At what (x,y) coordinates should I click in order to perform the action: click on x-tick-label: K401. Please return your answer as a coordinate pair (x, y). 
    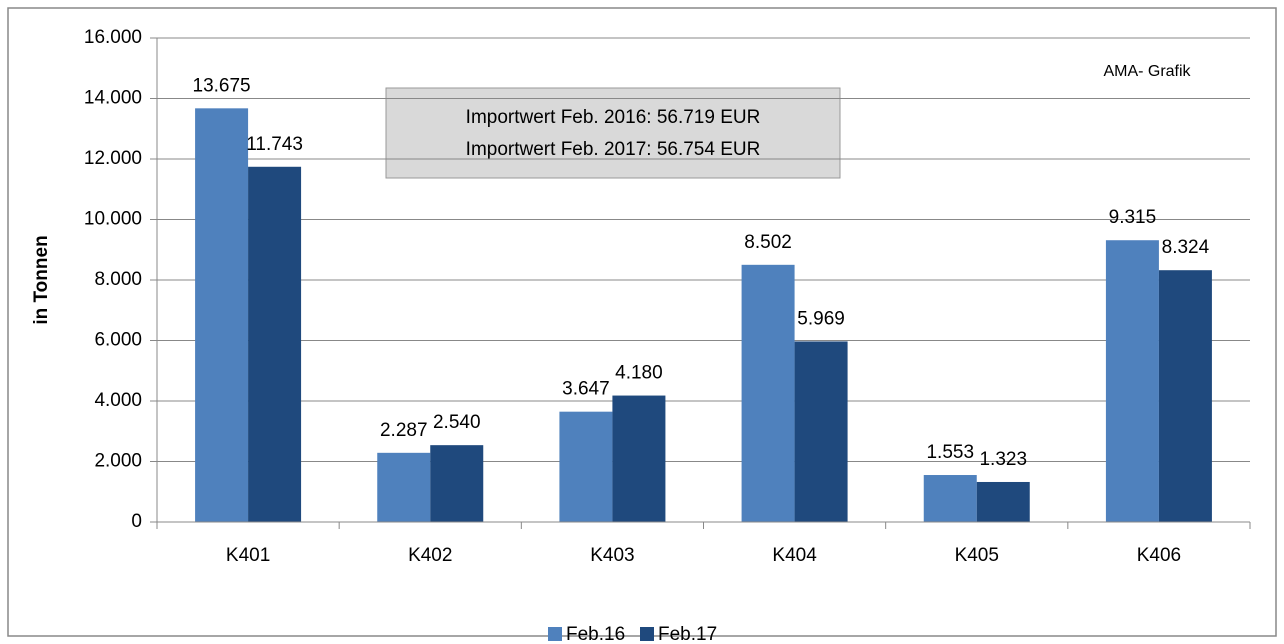
    Looking at the image, I should click on (248, 555).